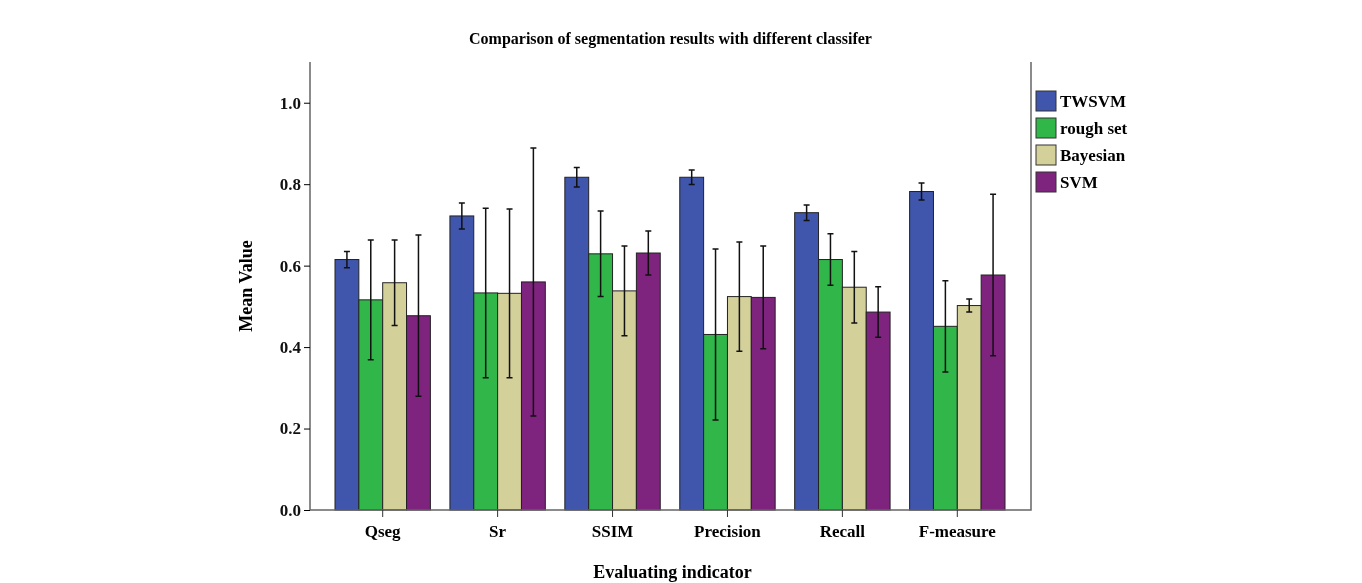  Describe the element at coordinates (1093, 101) in the screenshot. I see `legend-label: TWSVM` at that location.